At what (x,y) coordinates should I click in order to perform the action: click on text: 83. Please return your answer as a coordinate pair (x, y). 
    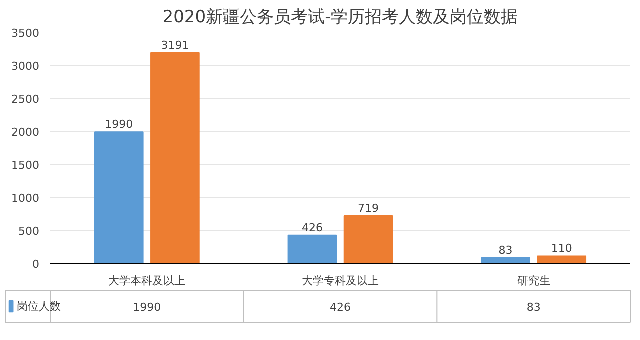
    Looking at the image, I should click on (533, 307).